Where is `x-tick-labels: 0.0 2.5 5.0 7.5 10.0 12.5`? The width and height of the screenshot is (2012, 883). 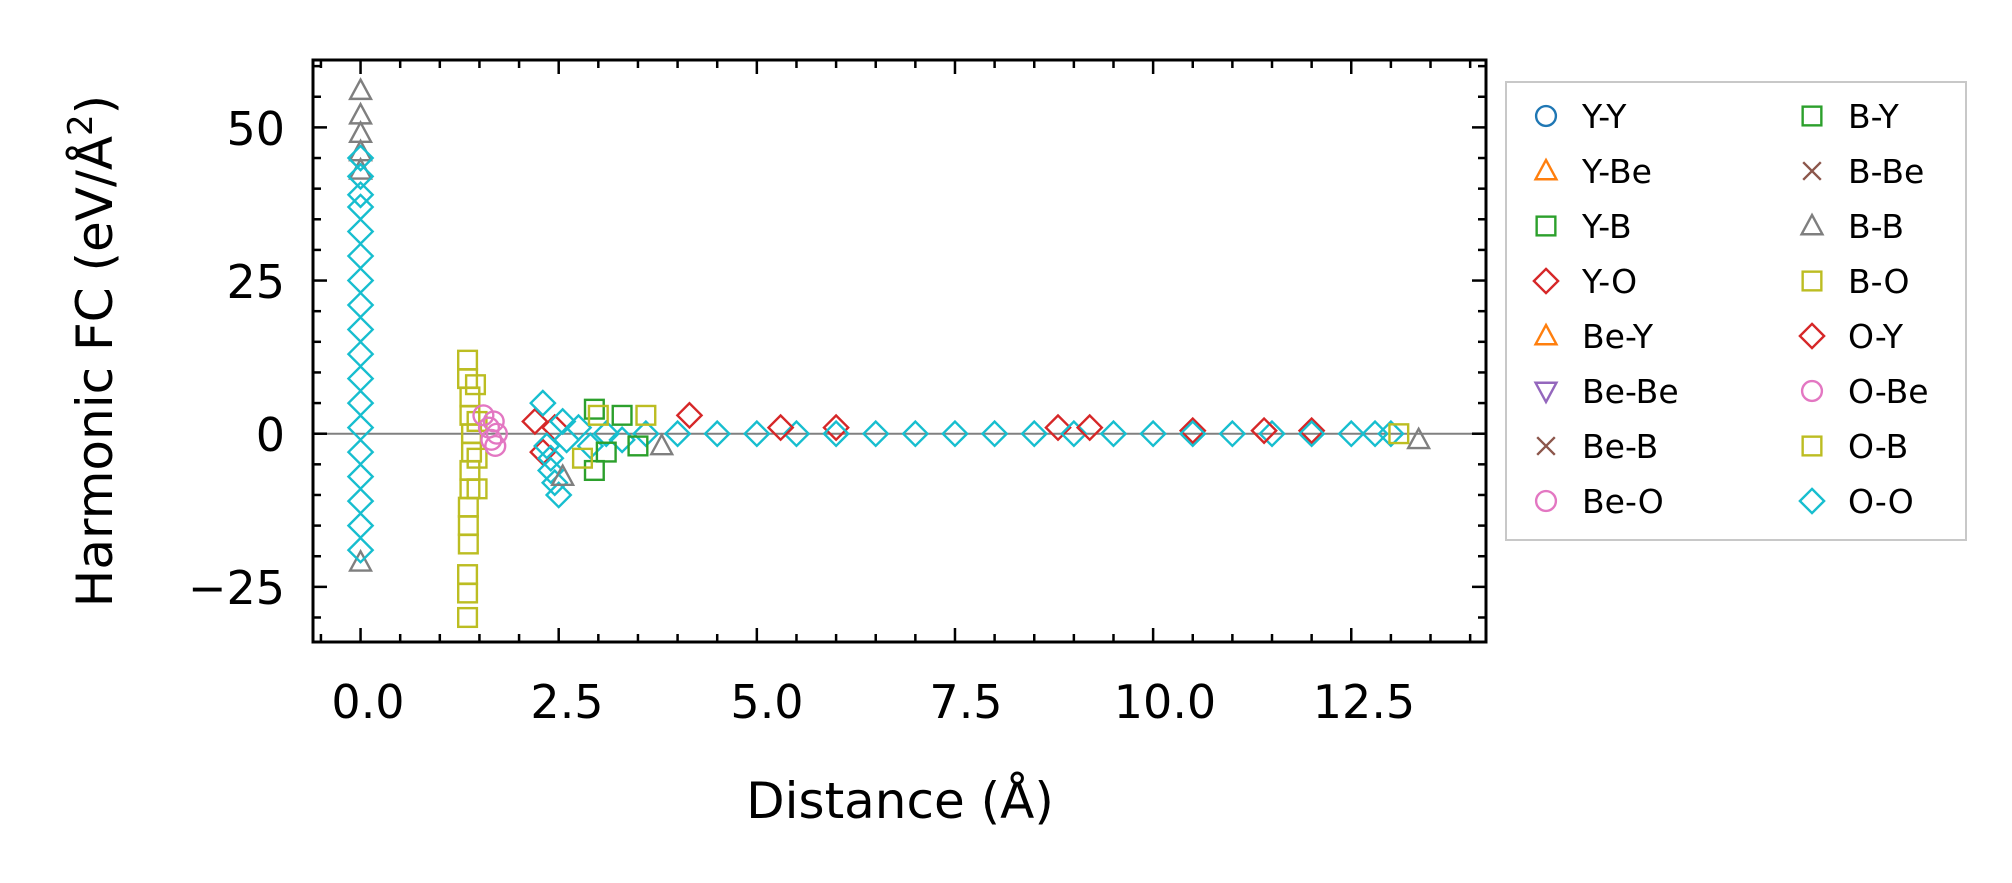 x-tick-labels: 0.0 2.5 5.0 7.5 10.0 12.5 is located at coordinates (873, 702).